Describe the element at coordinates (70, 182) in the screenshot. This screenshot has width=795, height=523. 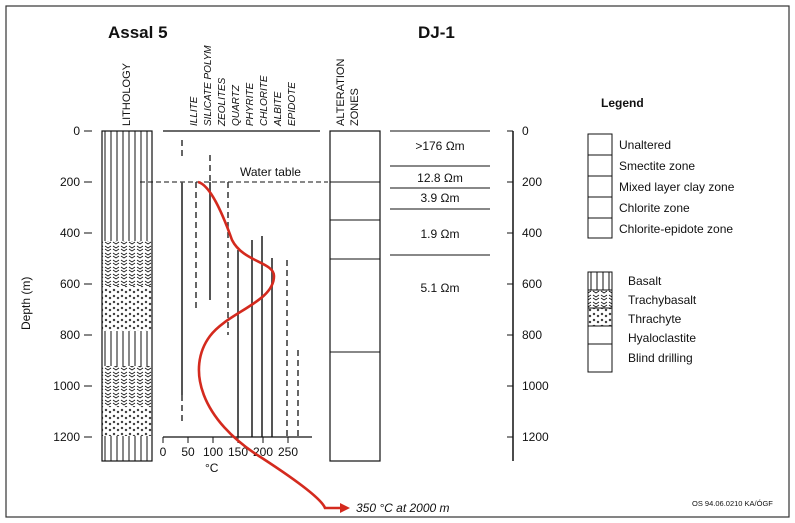
I see `depth-tick-200: 200` at that location.